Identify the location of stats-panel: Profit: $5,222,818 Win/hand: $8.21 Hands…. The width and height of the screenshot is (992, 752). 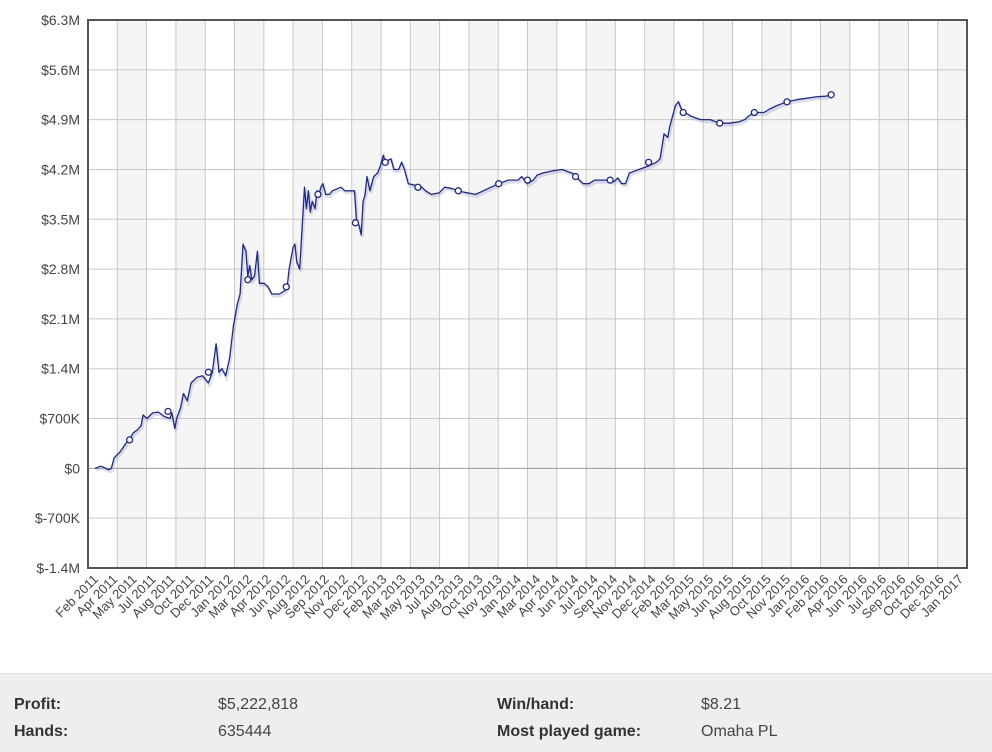
(496, 712).